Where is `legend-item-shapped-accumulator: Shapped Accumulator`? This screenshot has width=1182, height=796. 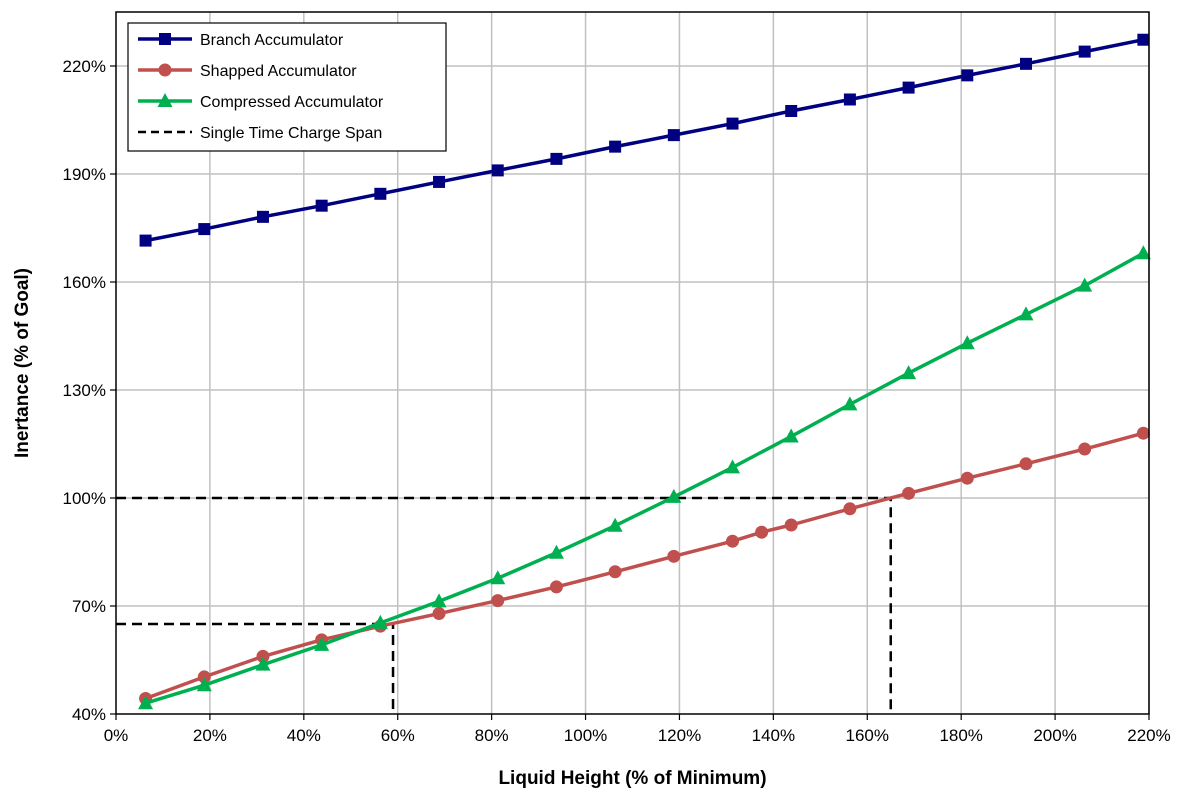 legend-item-shapped-accumulator: Shapped Accumulator is located at coordinates (247, 71).